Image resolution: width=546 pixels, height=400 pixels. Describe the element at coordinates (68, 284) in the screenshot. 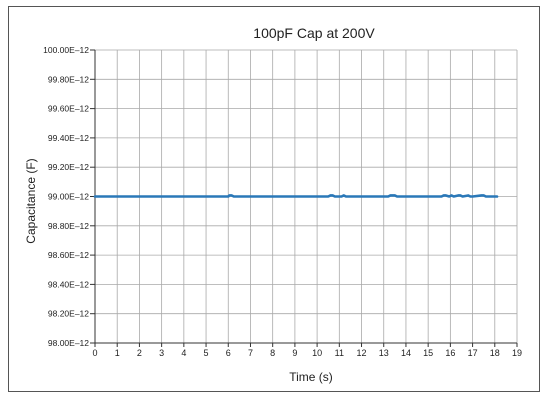

I see `y-tick-label: 98.40E–12` at that location.